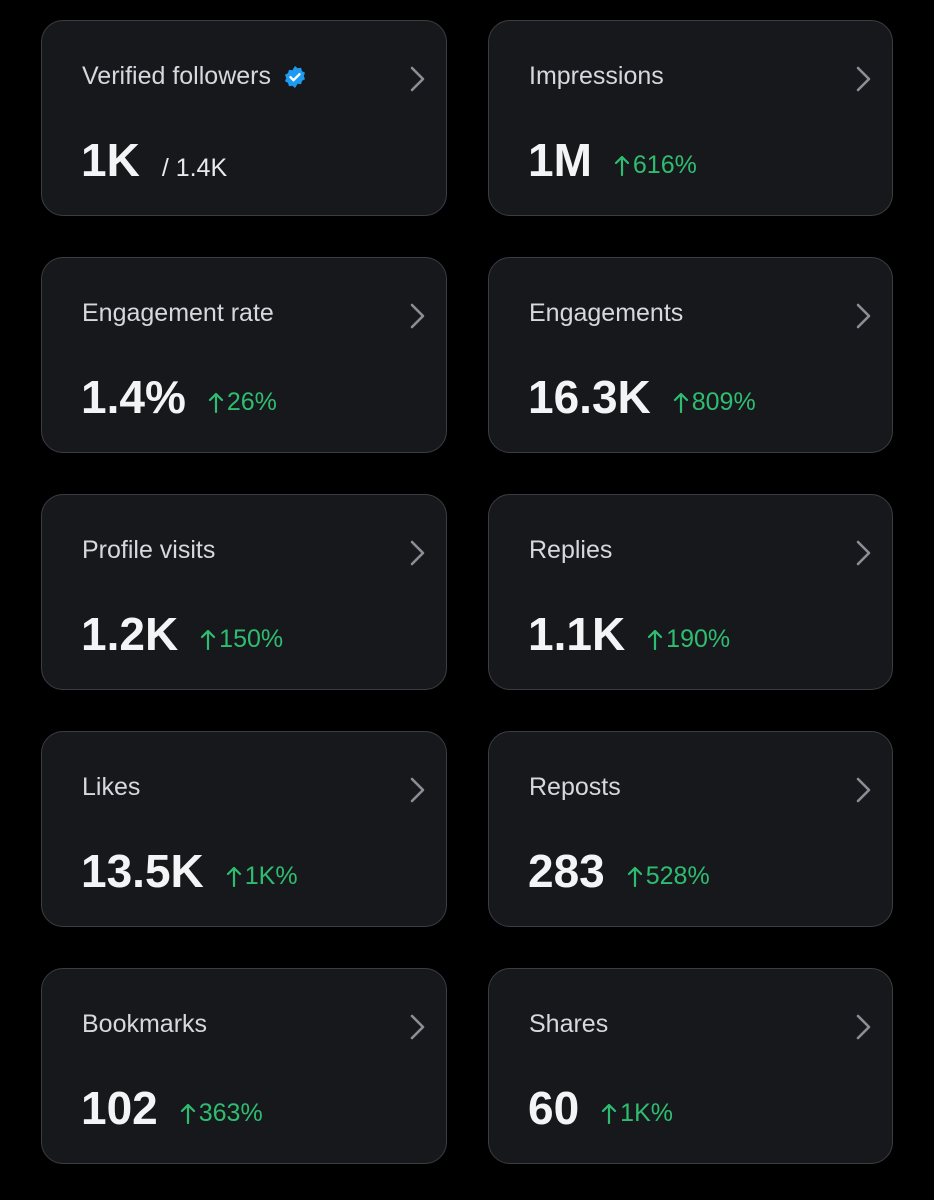 Image resolution: width=934 pixels, height=1200 pixels. I want to click on metric-total: / 1.4K, so click(194, 168).